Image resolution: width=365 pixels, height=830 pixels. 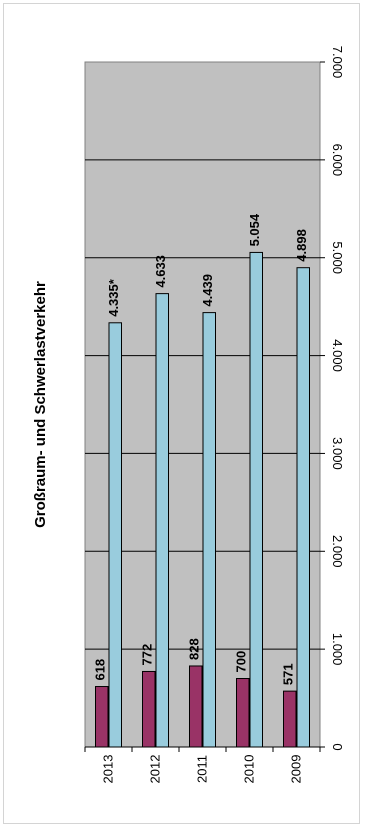 I want to click on value-tick-label: 6.000, so click(x=337, y=160).